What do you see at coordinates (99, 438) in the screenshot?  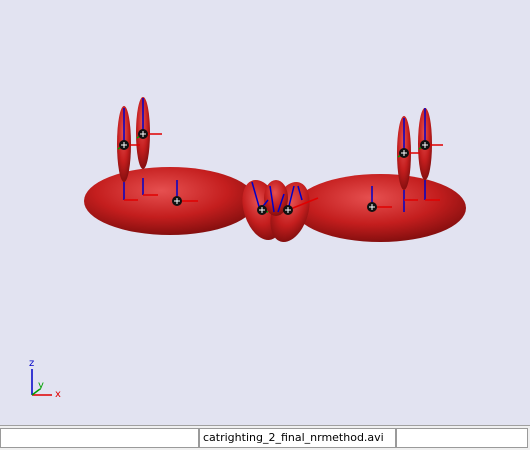 I see `status-cell-left` at bounding box center [99, 438].